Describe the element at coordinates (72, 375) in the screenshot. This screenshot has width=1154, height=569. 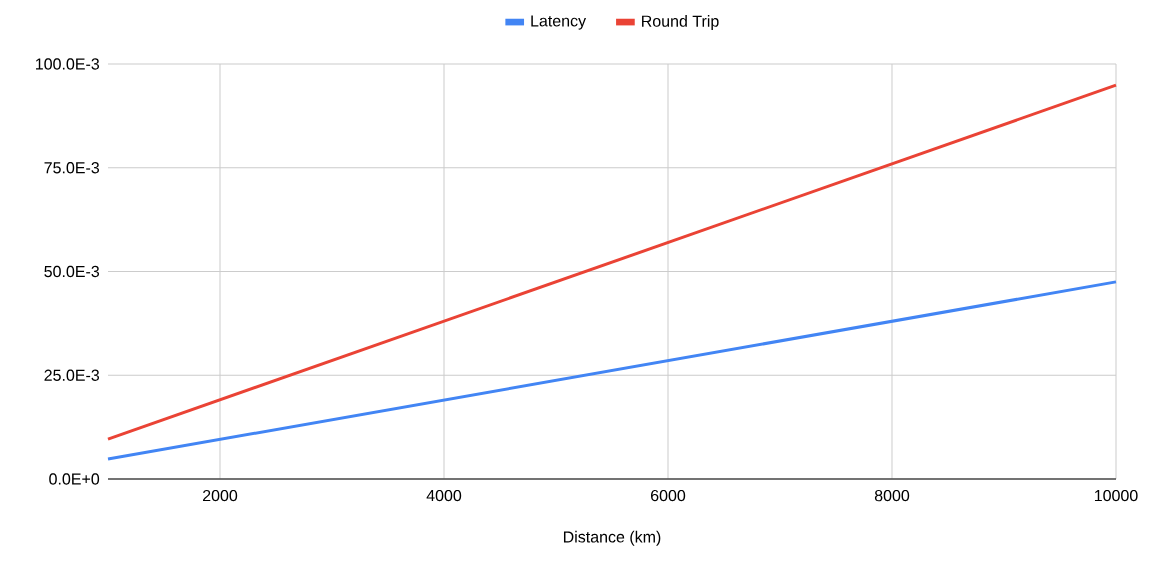
I see `y-tick-label: 25.0E-3` at that location.